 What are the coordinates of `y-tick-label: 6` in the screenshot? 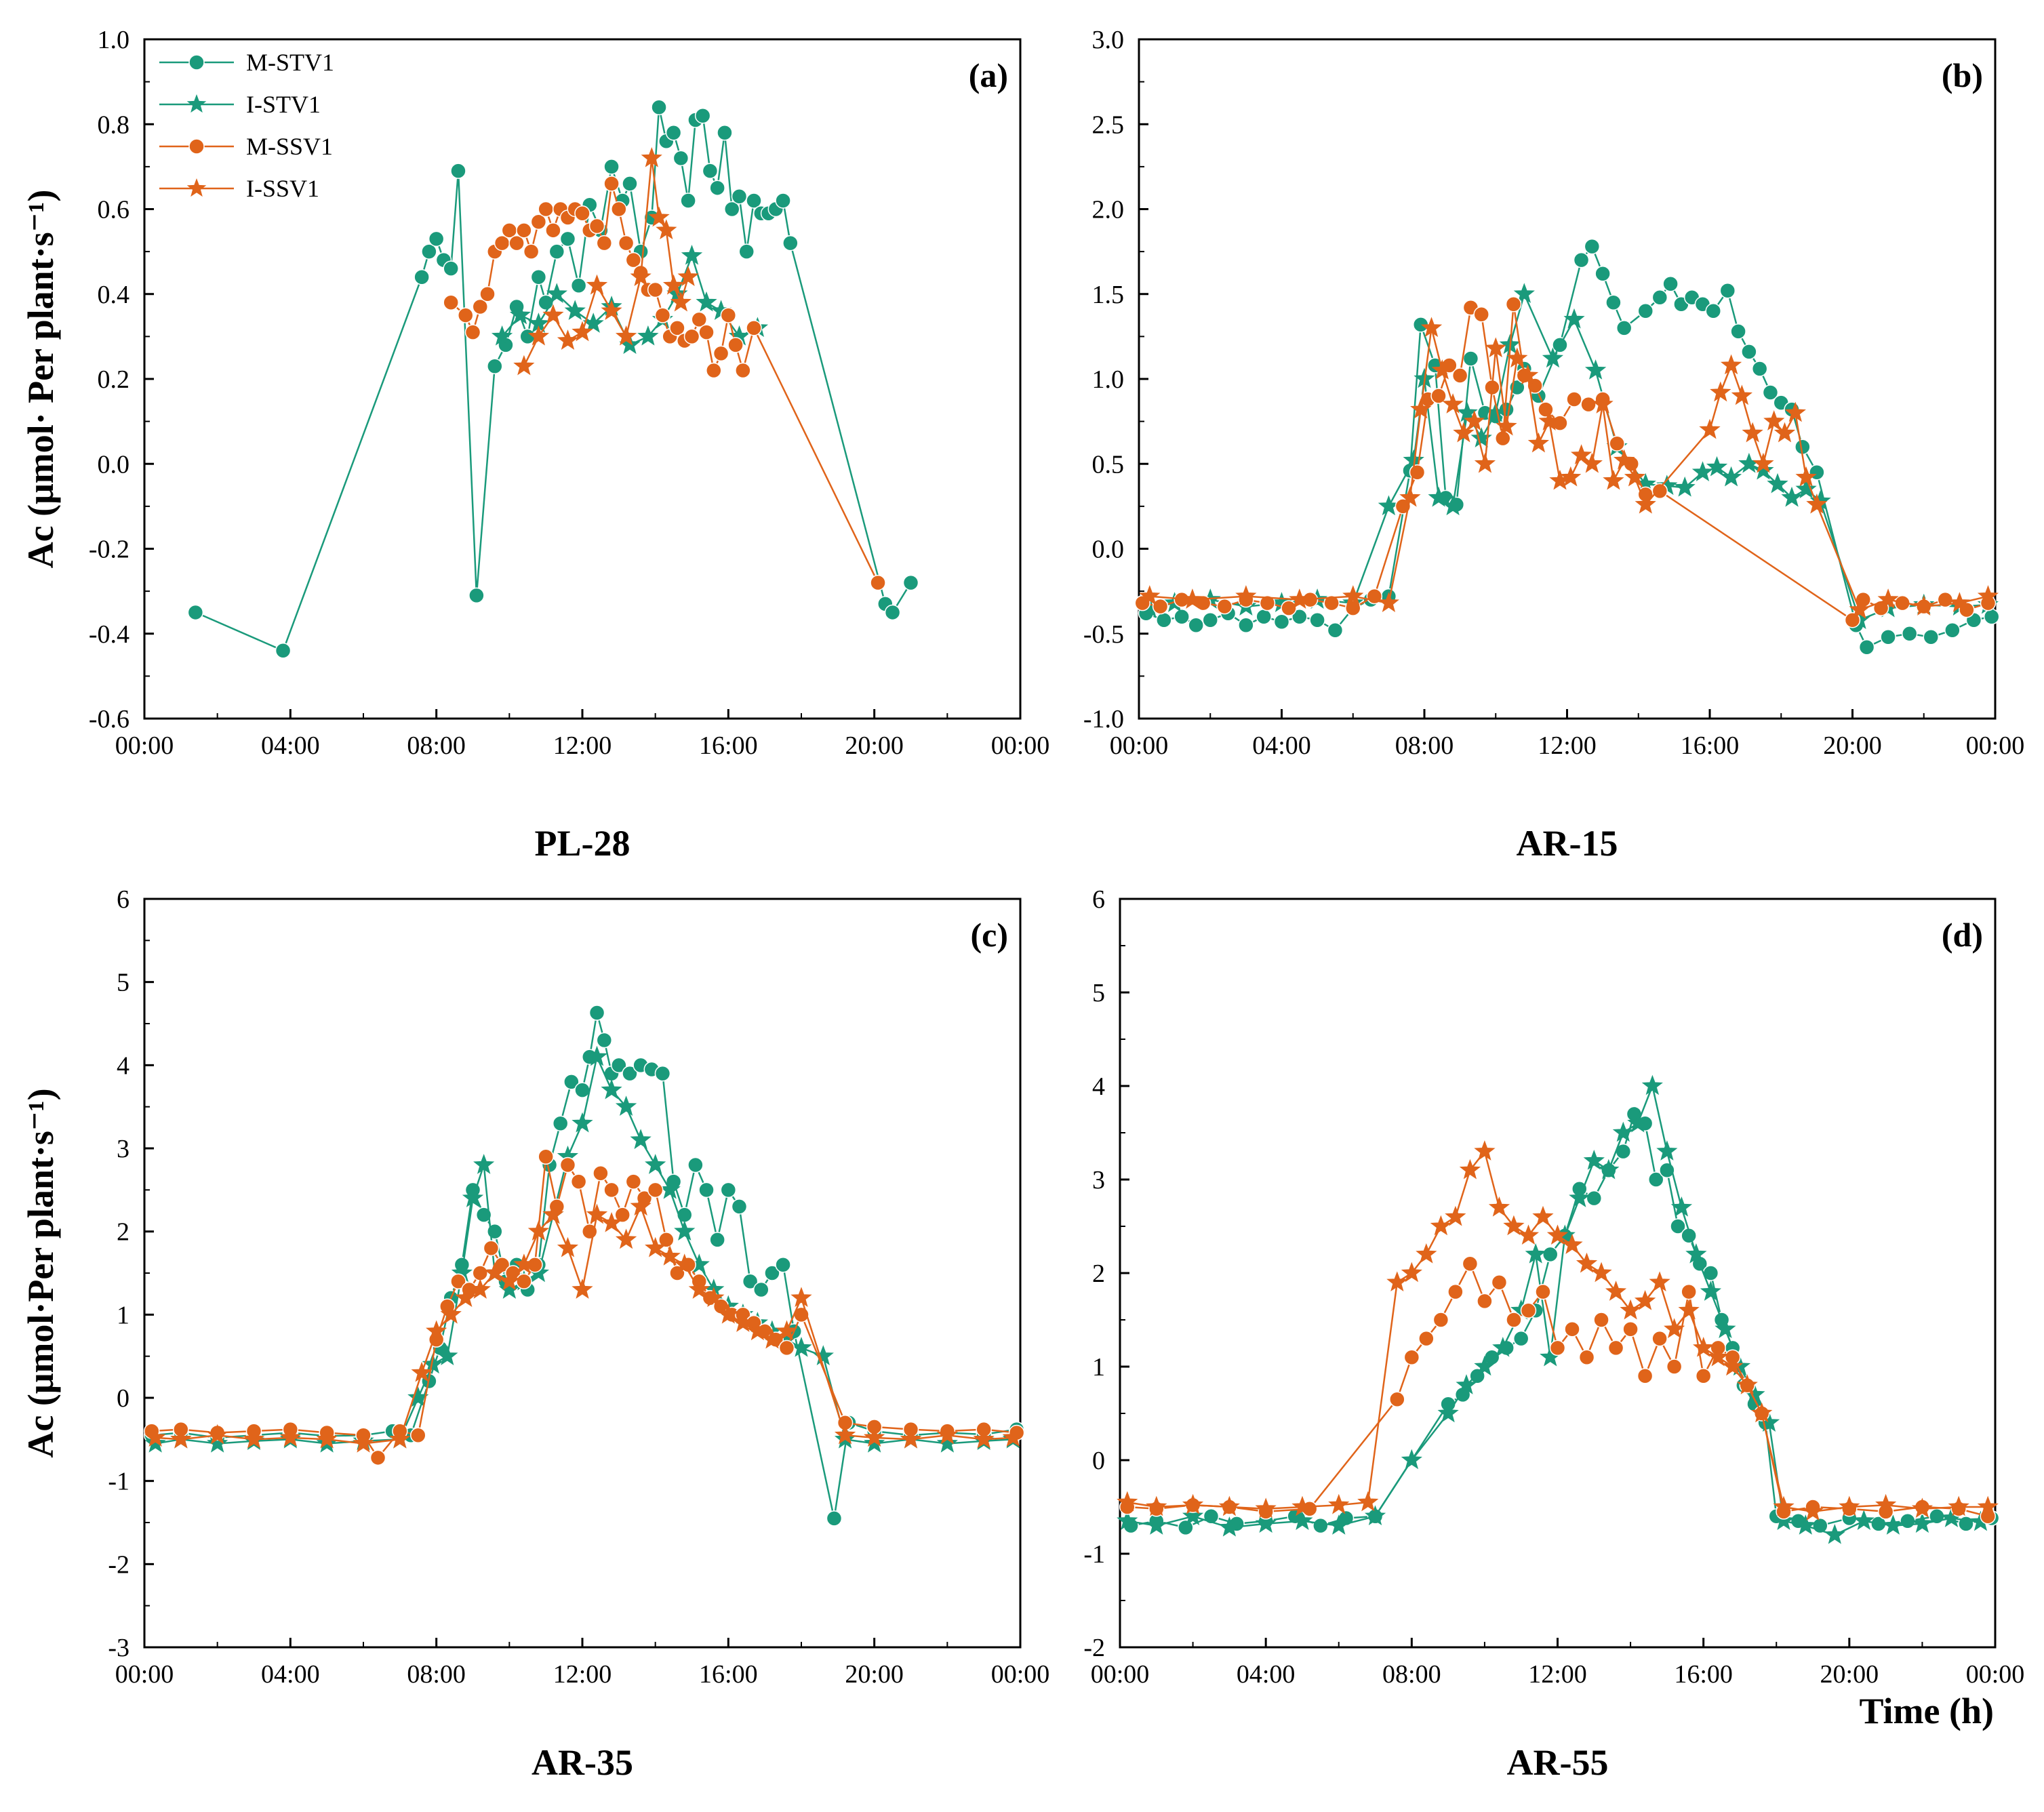 It's located at (1098, 899).